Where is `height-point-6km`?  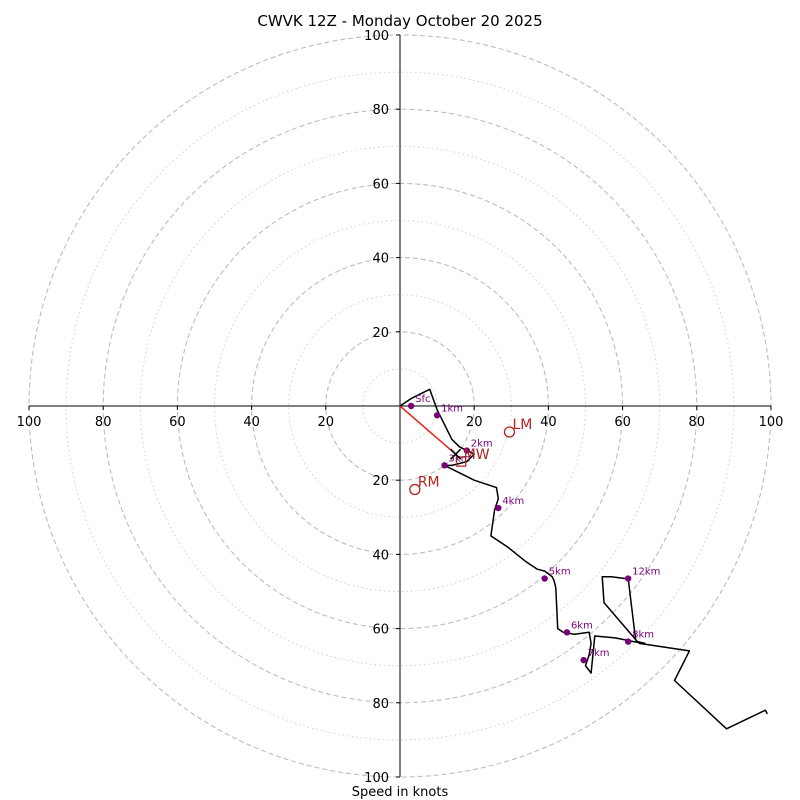
height-point-6km is located at coordinates (567, 632).